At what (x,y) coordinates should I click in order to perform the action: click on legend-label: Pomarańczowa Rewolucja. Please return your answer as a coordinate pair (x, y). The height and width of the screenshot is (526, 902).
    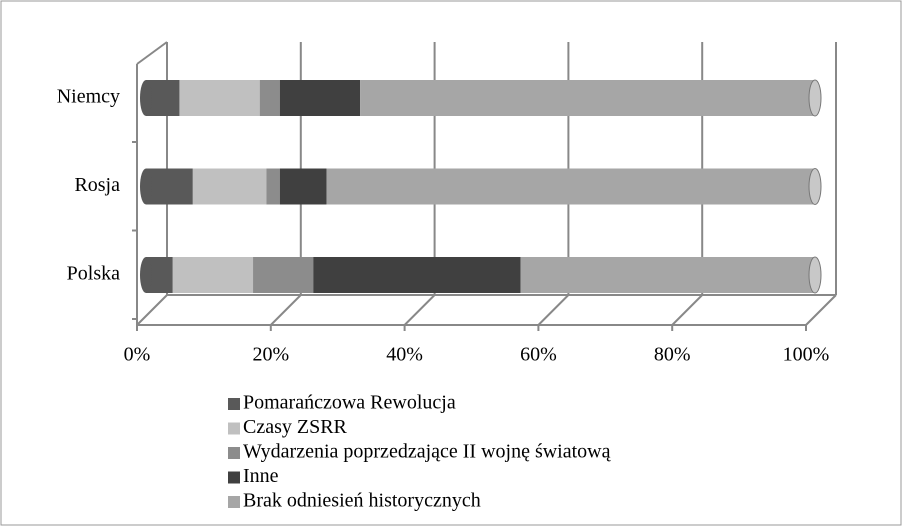
    Looking at the image, I should click on (349, 403).